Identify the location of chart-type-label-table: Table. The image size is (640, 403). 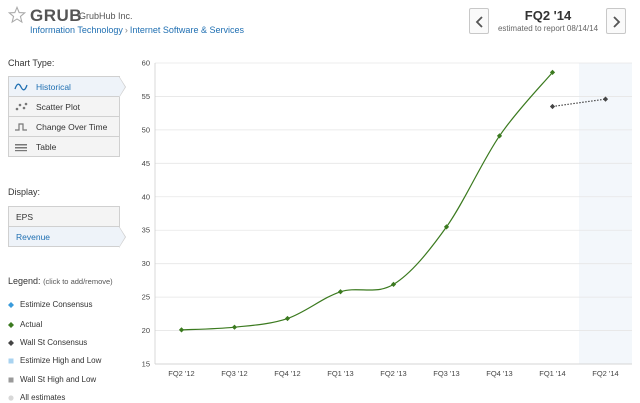
(46, 147).